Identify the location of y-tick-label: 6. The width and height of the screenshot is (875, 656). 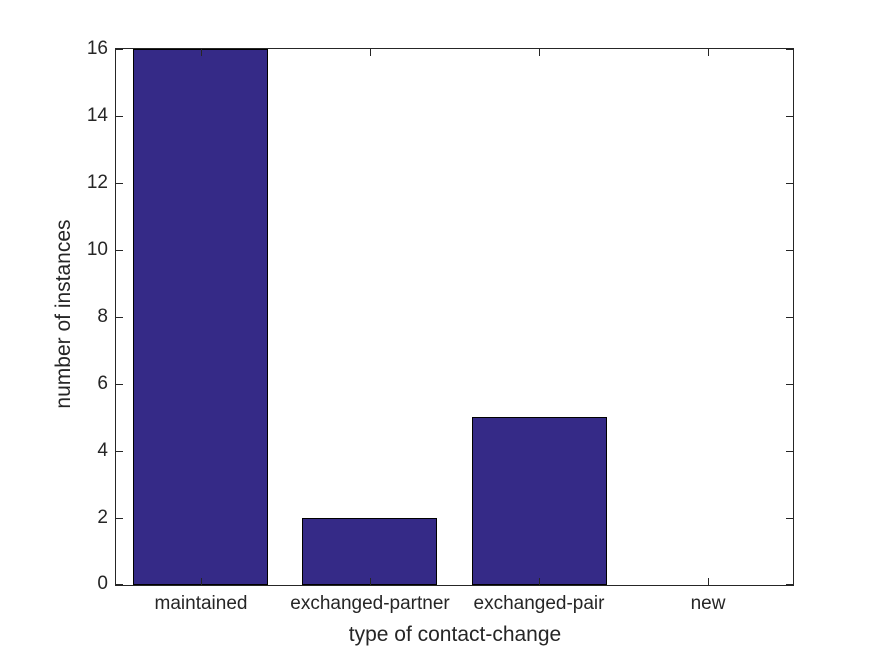
(102, 383).